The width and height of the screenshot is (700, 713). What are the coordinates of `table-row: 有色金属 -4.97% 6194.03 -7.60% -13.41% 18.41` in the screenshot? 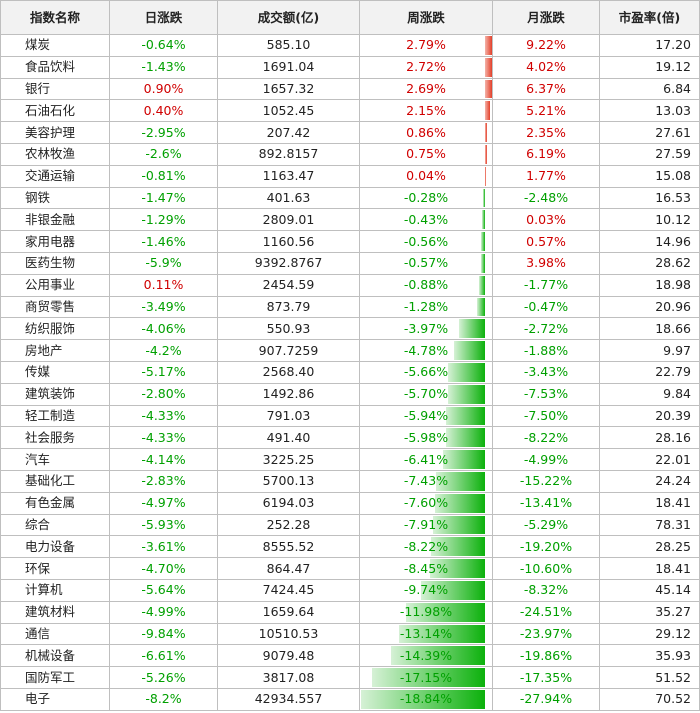 It's located at (350, 503).